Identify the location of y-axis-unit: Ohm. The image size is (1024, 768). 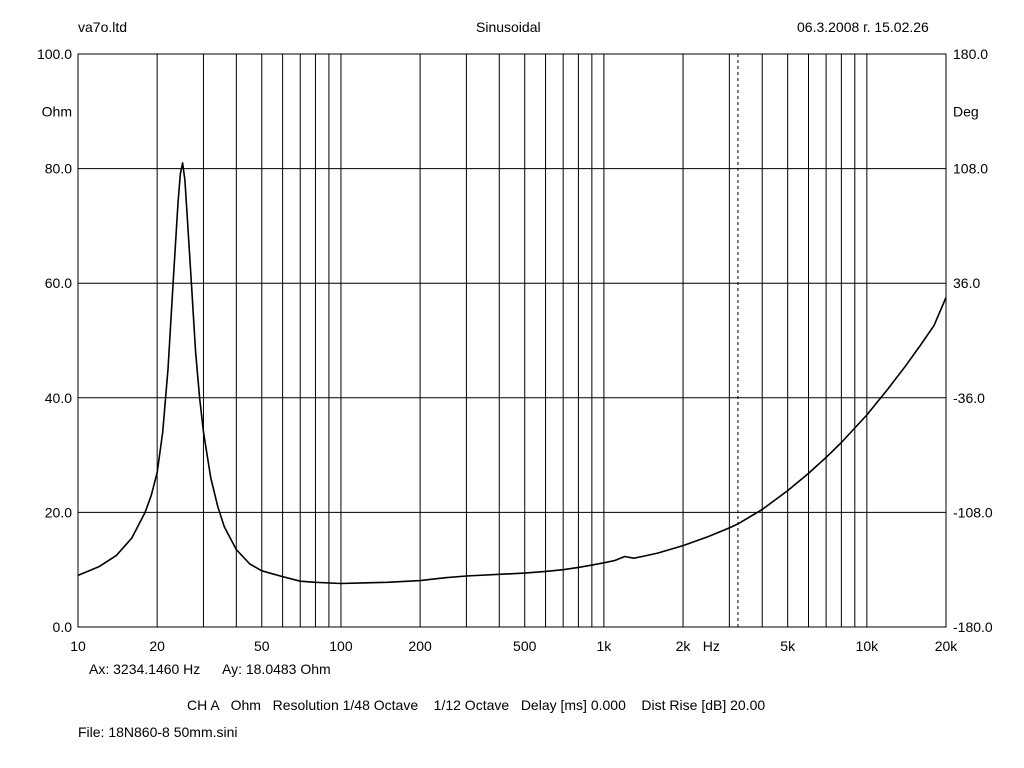
(57, 111).